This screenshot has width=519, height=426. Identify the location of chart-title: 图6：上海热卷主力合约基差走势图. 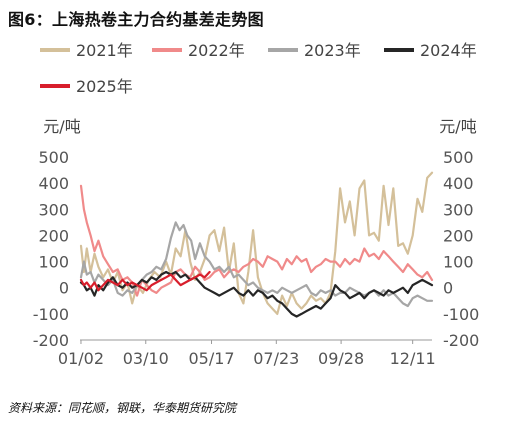
(136, 19).